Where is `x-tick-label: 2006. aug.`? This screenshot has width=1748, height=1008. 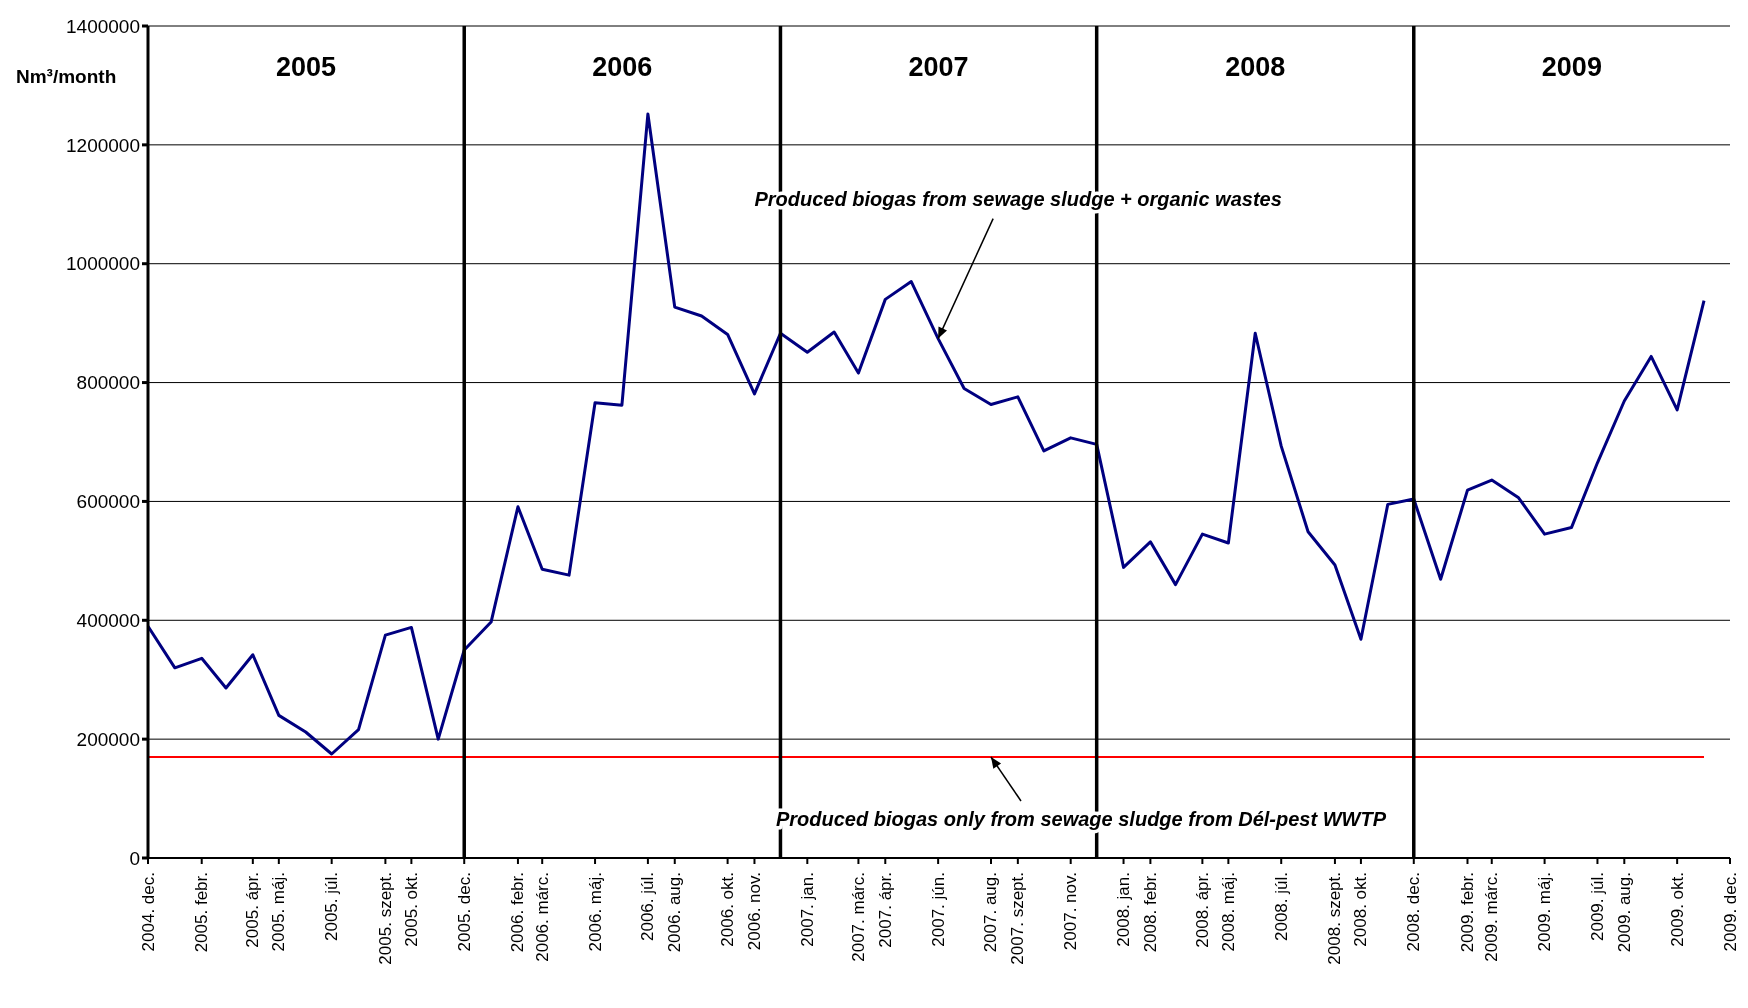
x-tick-label: 2006. aug. is located at coordinates (675, 912).